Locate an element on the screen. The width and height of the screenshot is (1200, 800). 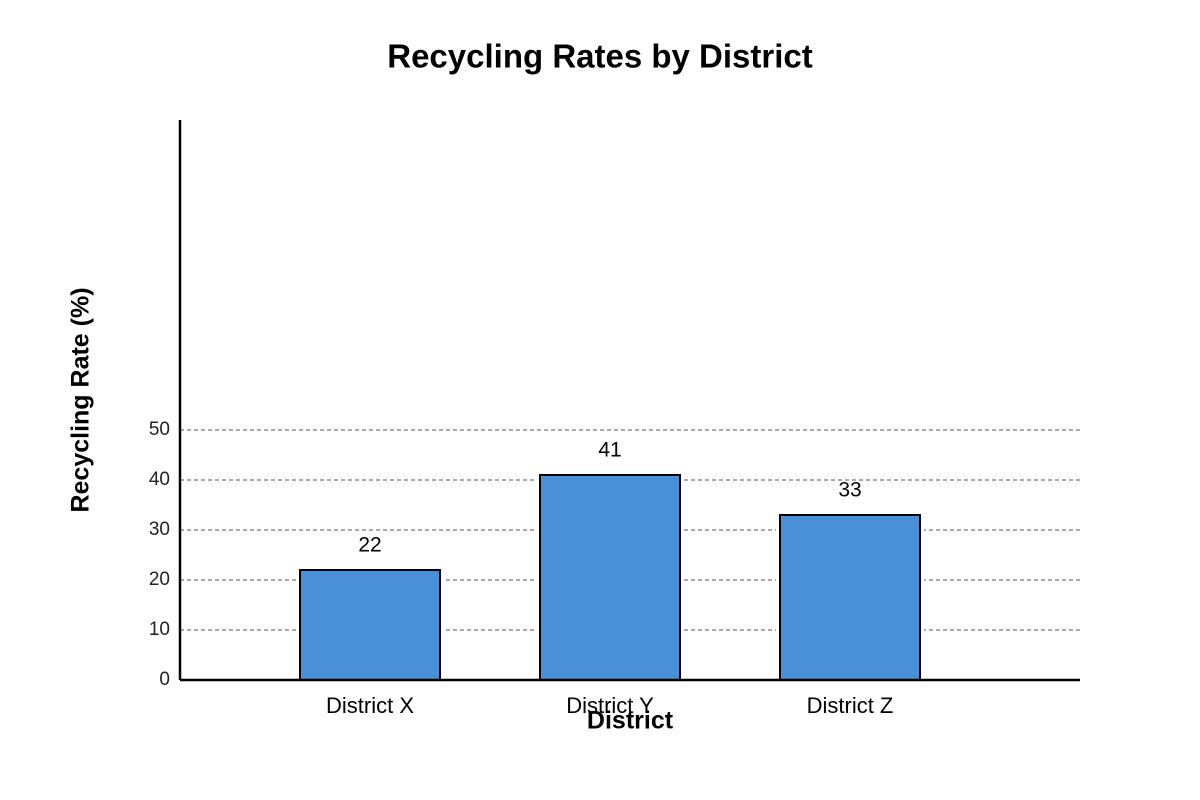
value-label: 22 is located at coordinates (369, 545).